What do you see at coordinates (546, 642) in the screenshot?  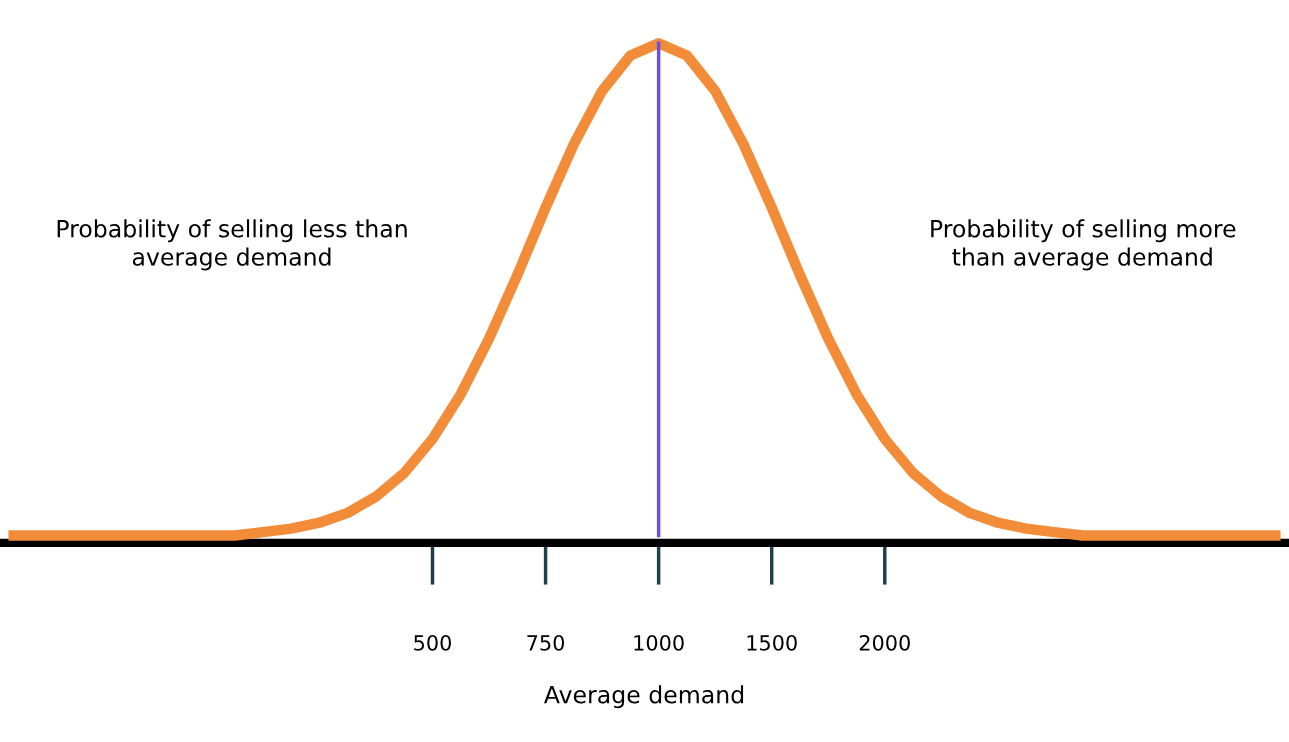 I see `x-tick-label: 750` at bounding box center [546, 642].